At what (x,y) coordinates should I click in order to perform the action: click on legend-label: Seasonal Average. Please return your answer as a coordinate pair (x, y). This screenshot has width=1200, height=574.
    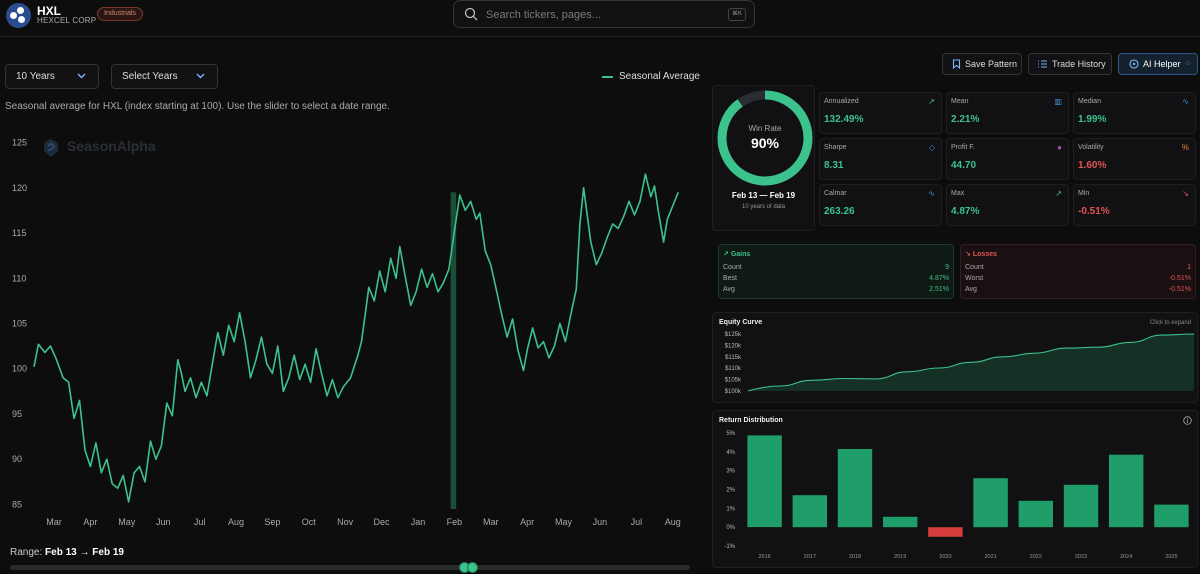
    Looking at the image, I should click on (659, 76).